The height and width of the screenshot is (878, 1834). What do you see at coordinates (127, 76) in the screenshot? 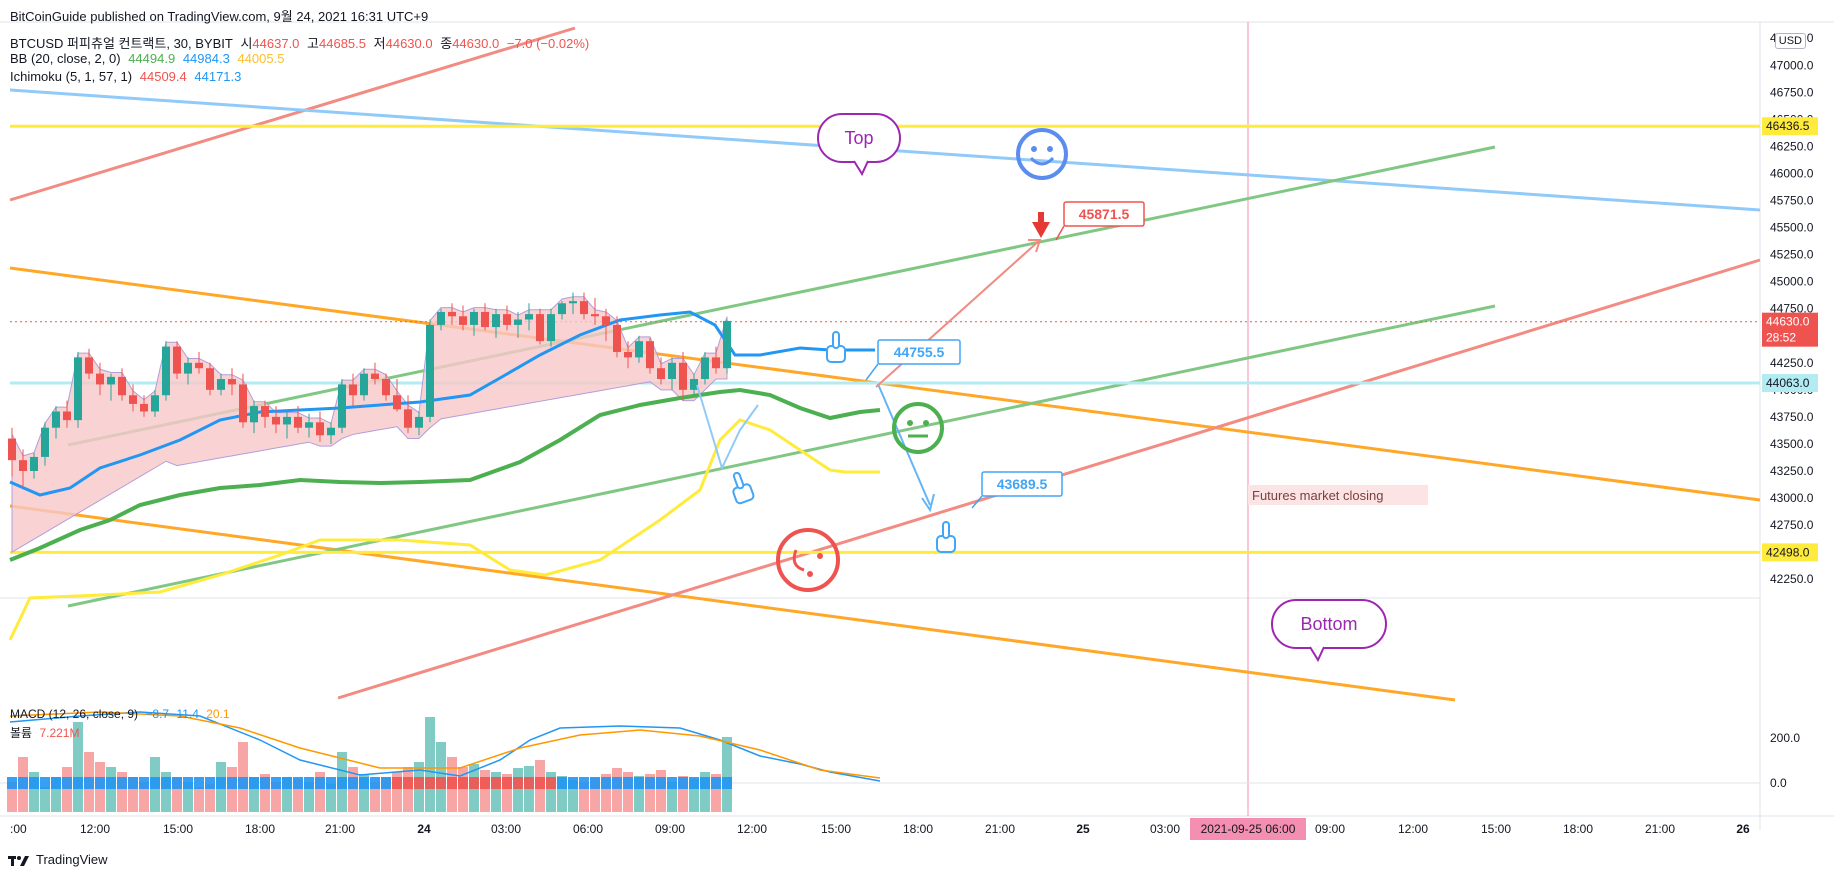
I see `ichimoku-legend: Ichimoku (5, 1, 57, 1) 44509.4 44171.3` at bounding box center [127, 76].